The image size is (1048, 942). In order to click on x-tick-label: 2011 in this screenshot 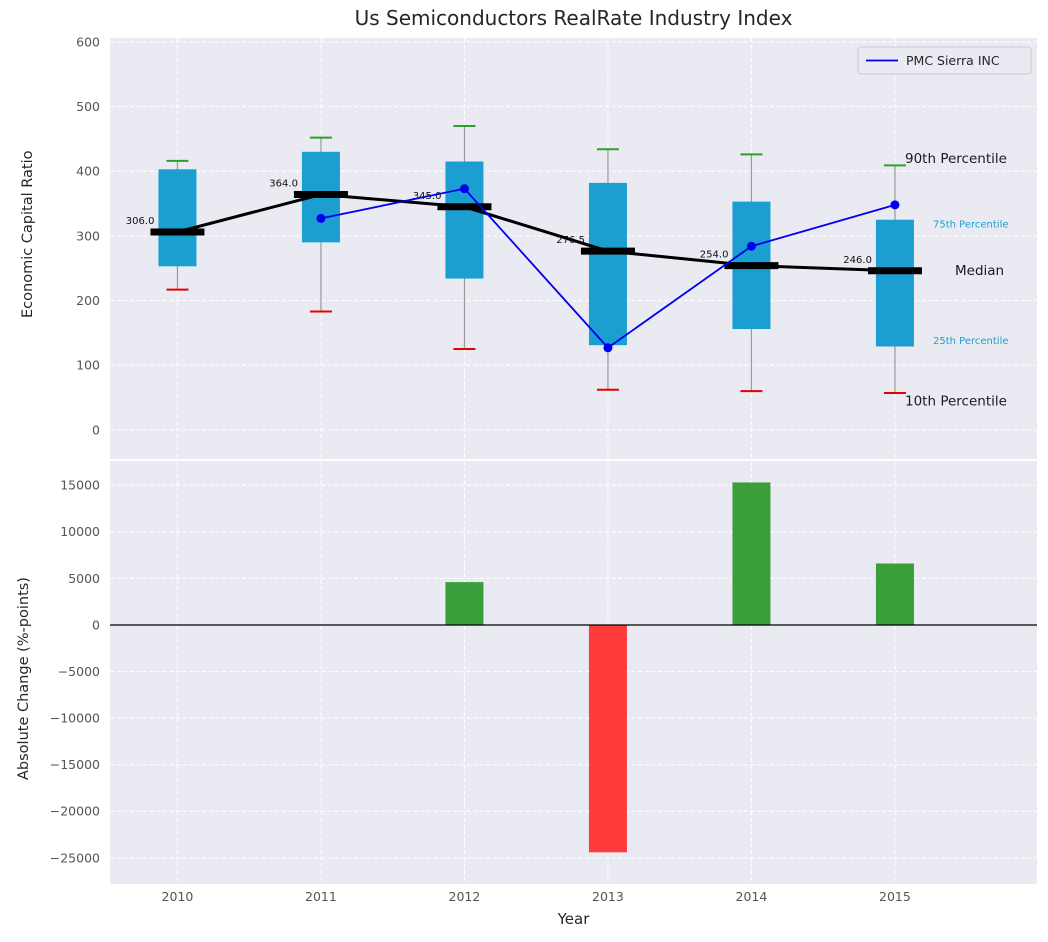, I will do `click(321, 896)`.